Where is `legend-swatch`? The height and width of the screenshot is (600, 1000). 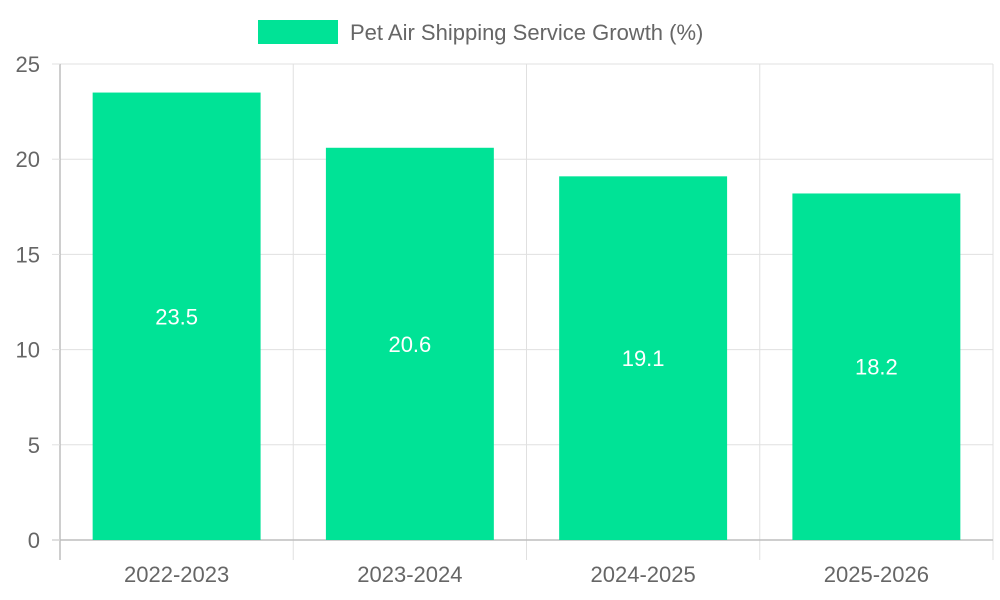
legend-swatch is located at coordinates (298, 32).